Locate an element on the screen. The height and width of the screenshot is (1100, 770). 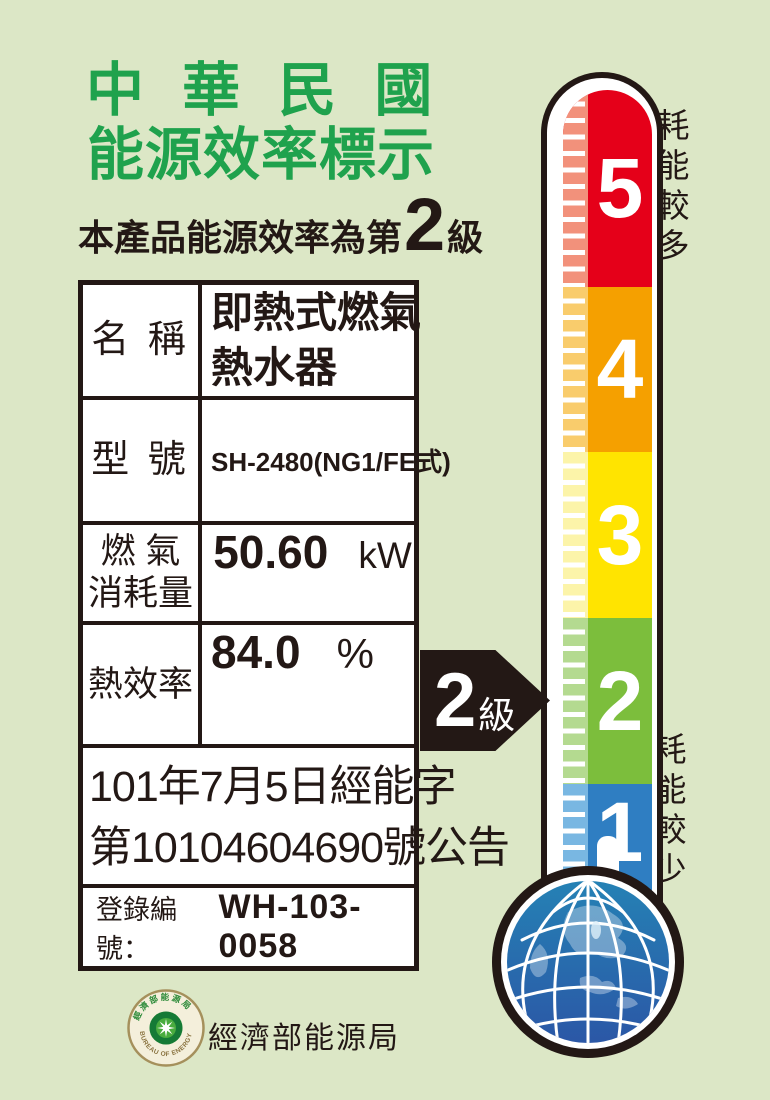
model-label: 型 號 is located at coordinates (140, 460).